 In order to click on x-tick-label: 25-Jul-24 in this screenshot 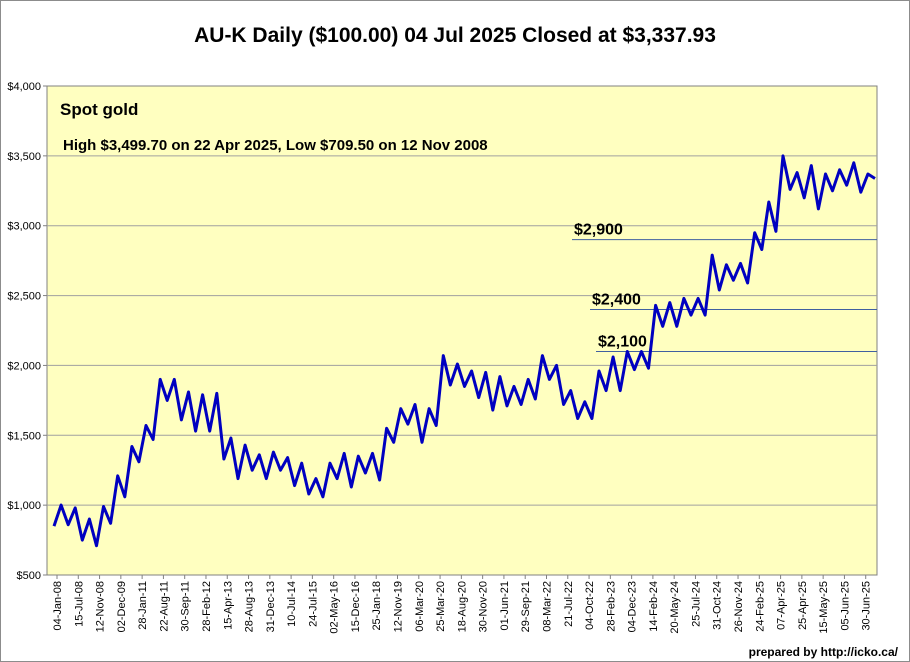, I will do `click(696, 604)`.